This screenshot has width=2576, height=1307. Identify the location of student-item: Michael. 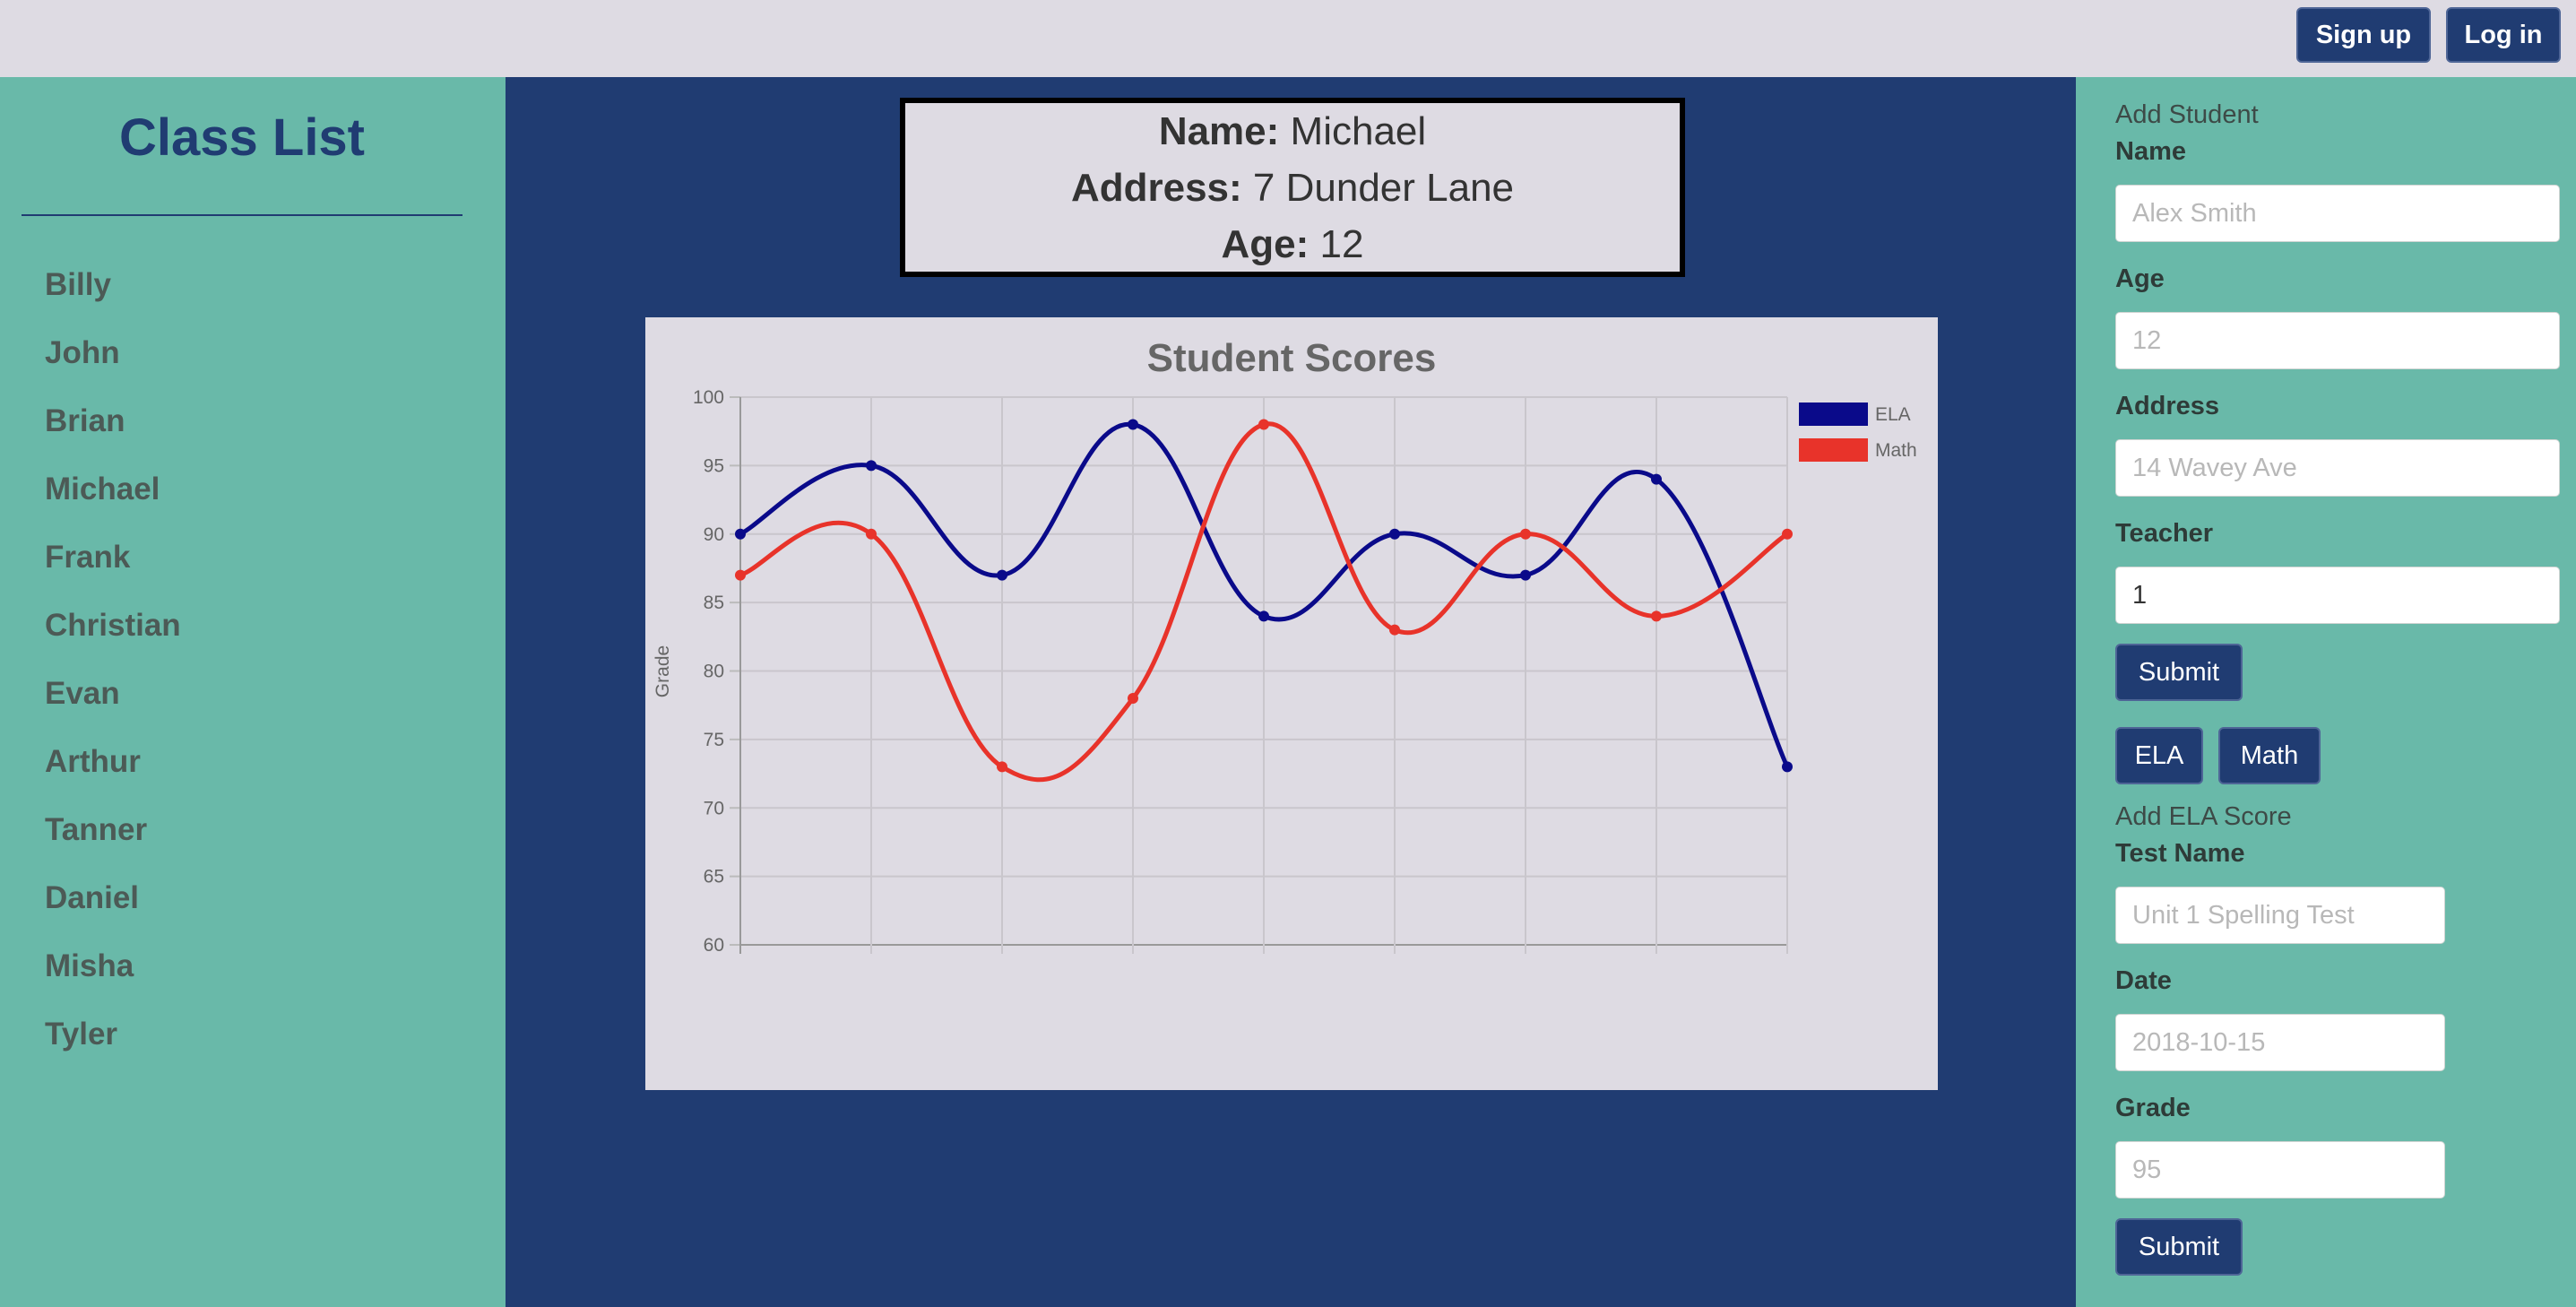
(102, 489).